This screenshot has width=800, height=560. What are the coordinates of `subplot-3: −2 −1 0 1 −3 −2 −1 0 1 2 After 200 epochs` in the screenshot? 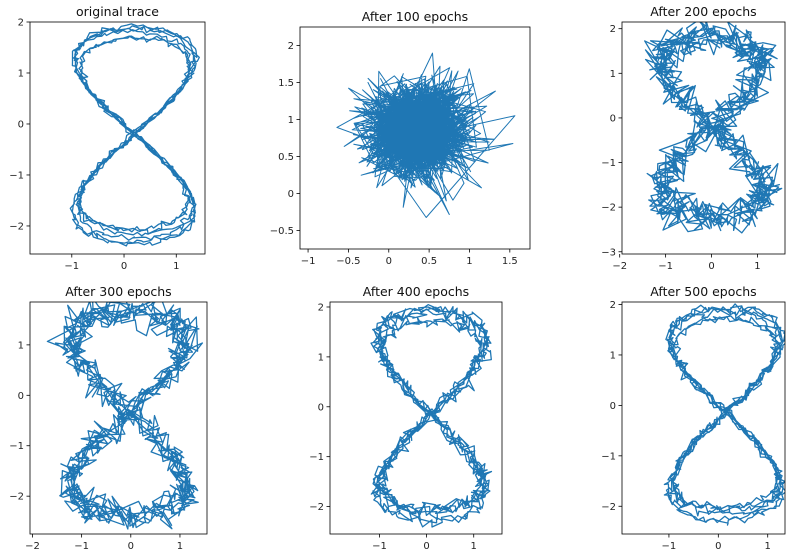 It's located at (693, 138).